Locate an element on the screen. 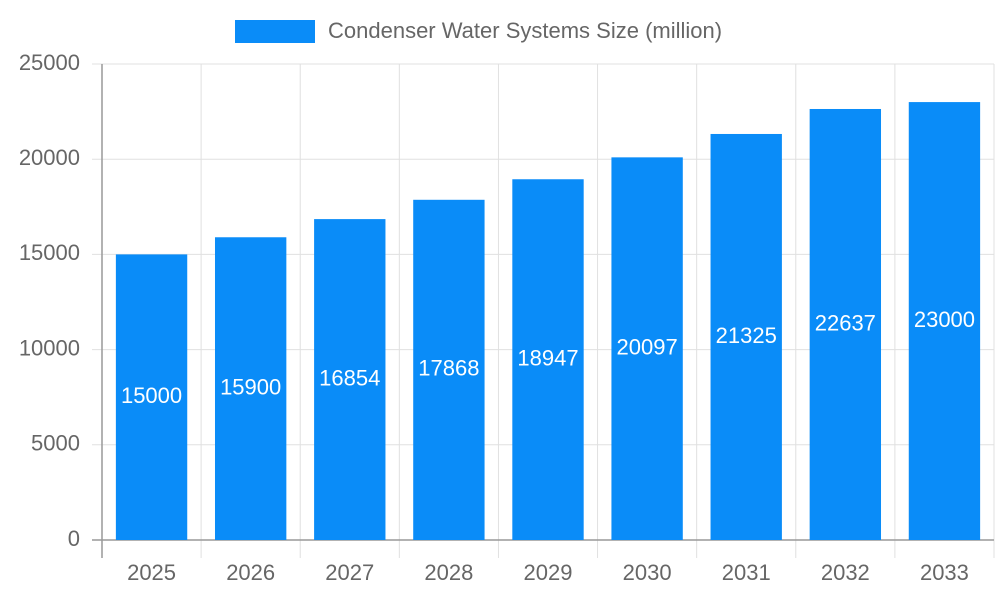 The image size is (1000, 600). x-tick-label: 2028 is located at coordinates (448, 572).